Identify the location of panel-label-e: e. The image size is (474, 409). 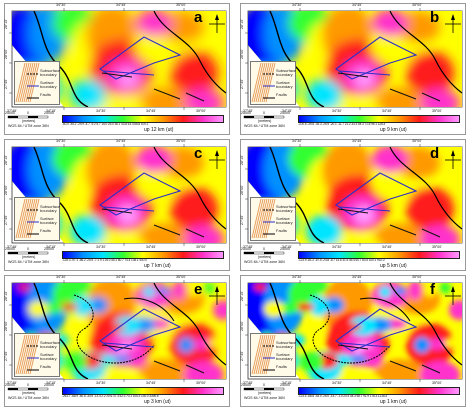
(198, 289).